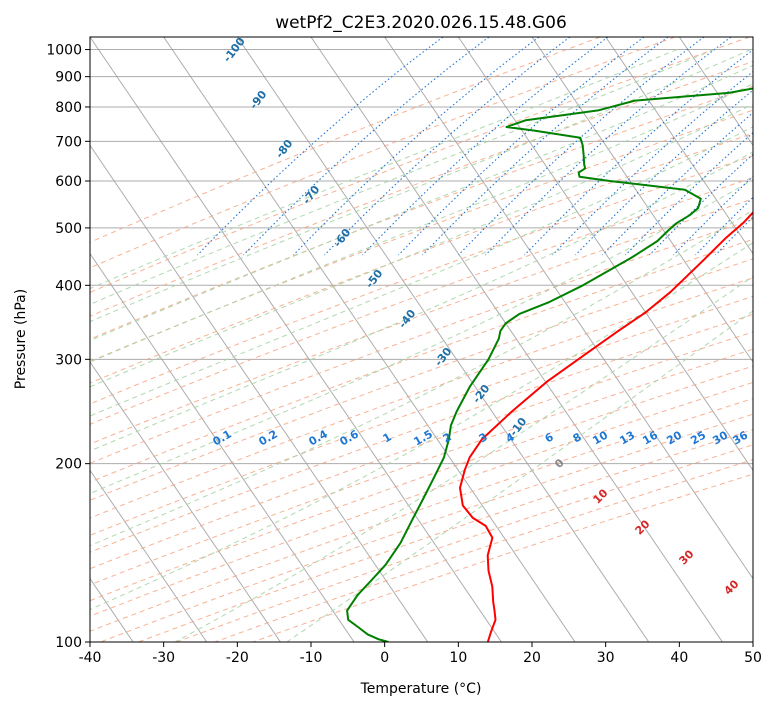 The height and width of the screenshot is (712, 775). What do you see at coordinates (68, 142) in the screenshot?
I see `y-tick-label: 700` at bounding box center [68, 142].